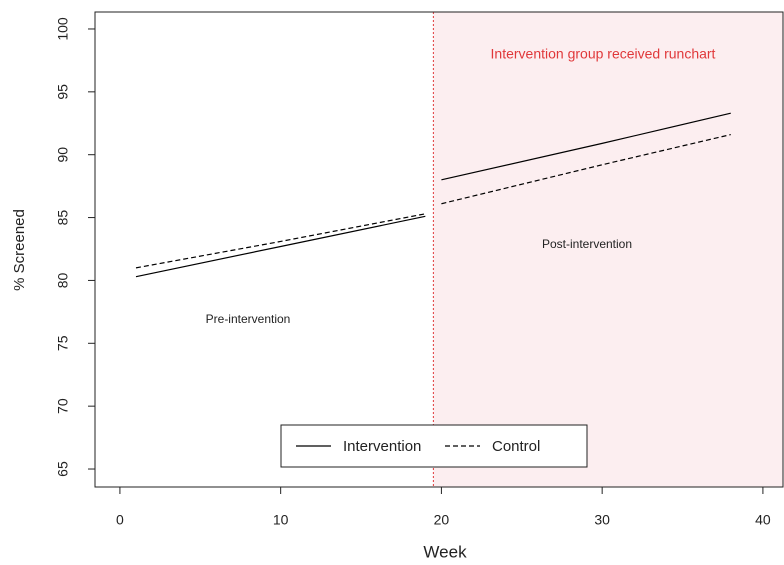 Image resolution: width=784 pixels, height=565 pixels. I want to click on x-tick-label: 40, so click(763, 520).